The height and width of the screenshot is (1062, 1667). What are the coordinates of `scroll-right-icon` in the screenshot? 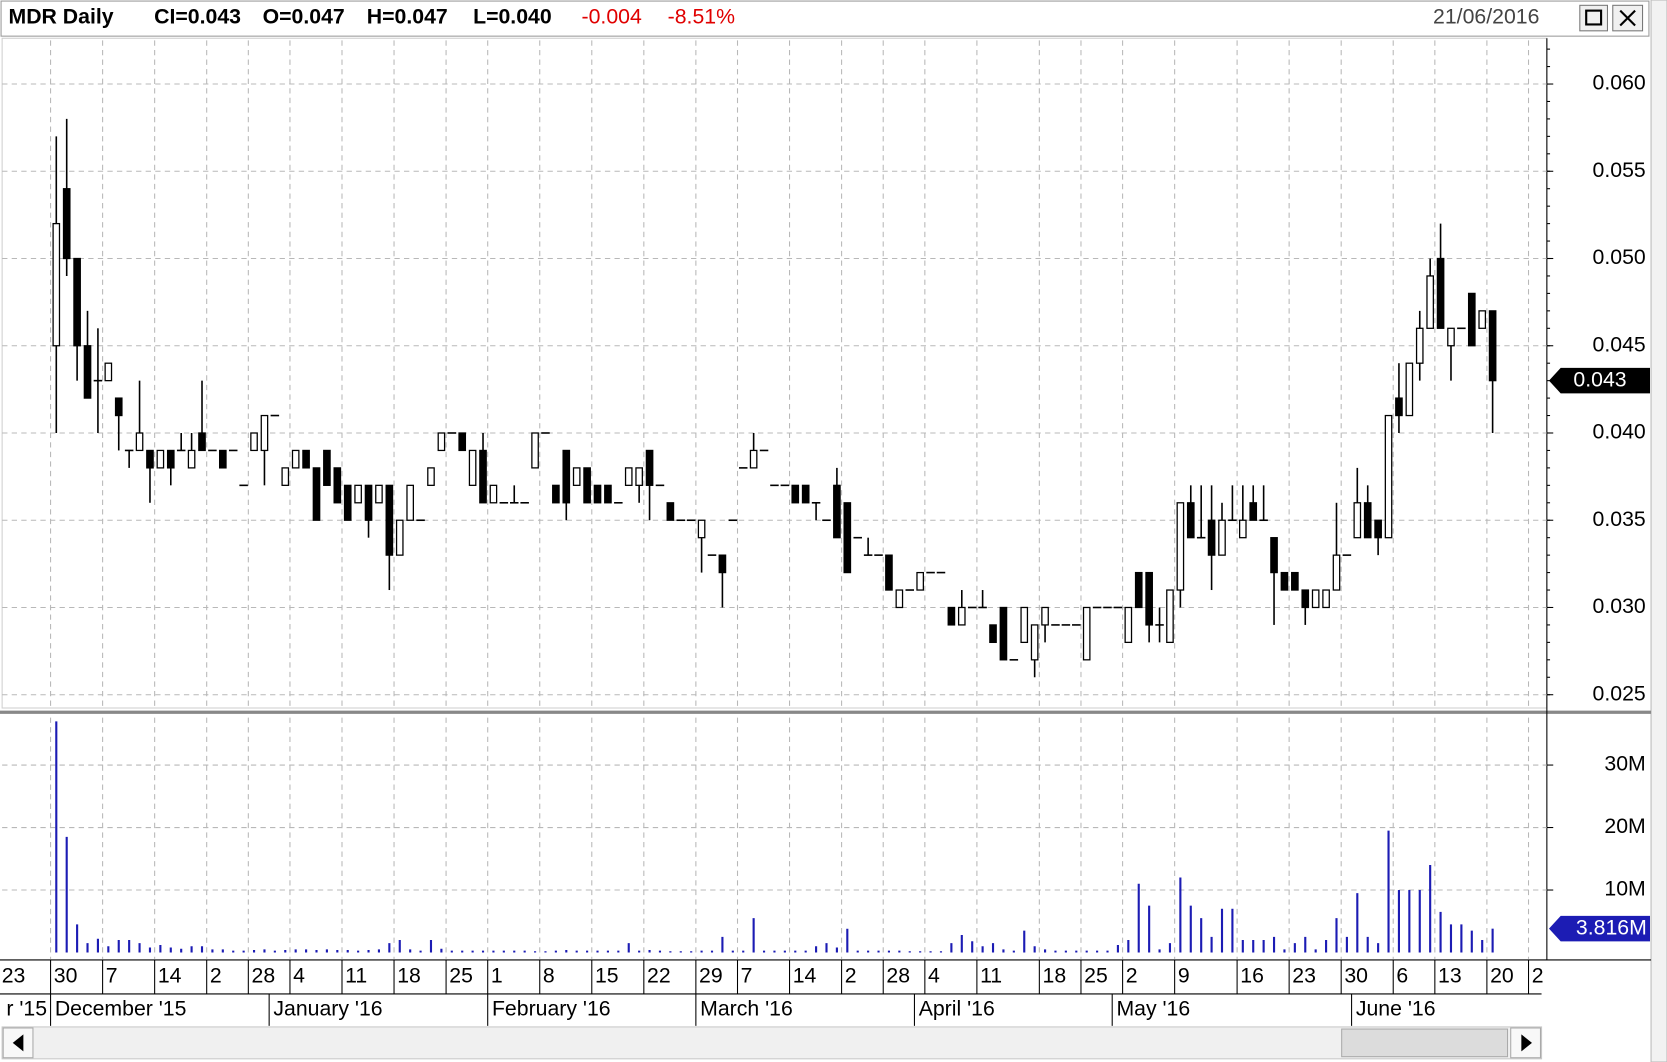 It's located at (1526, 1043).